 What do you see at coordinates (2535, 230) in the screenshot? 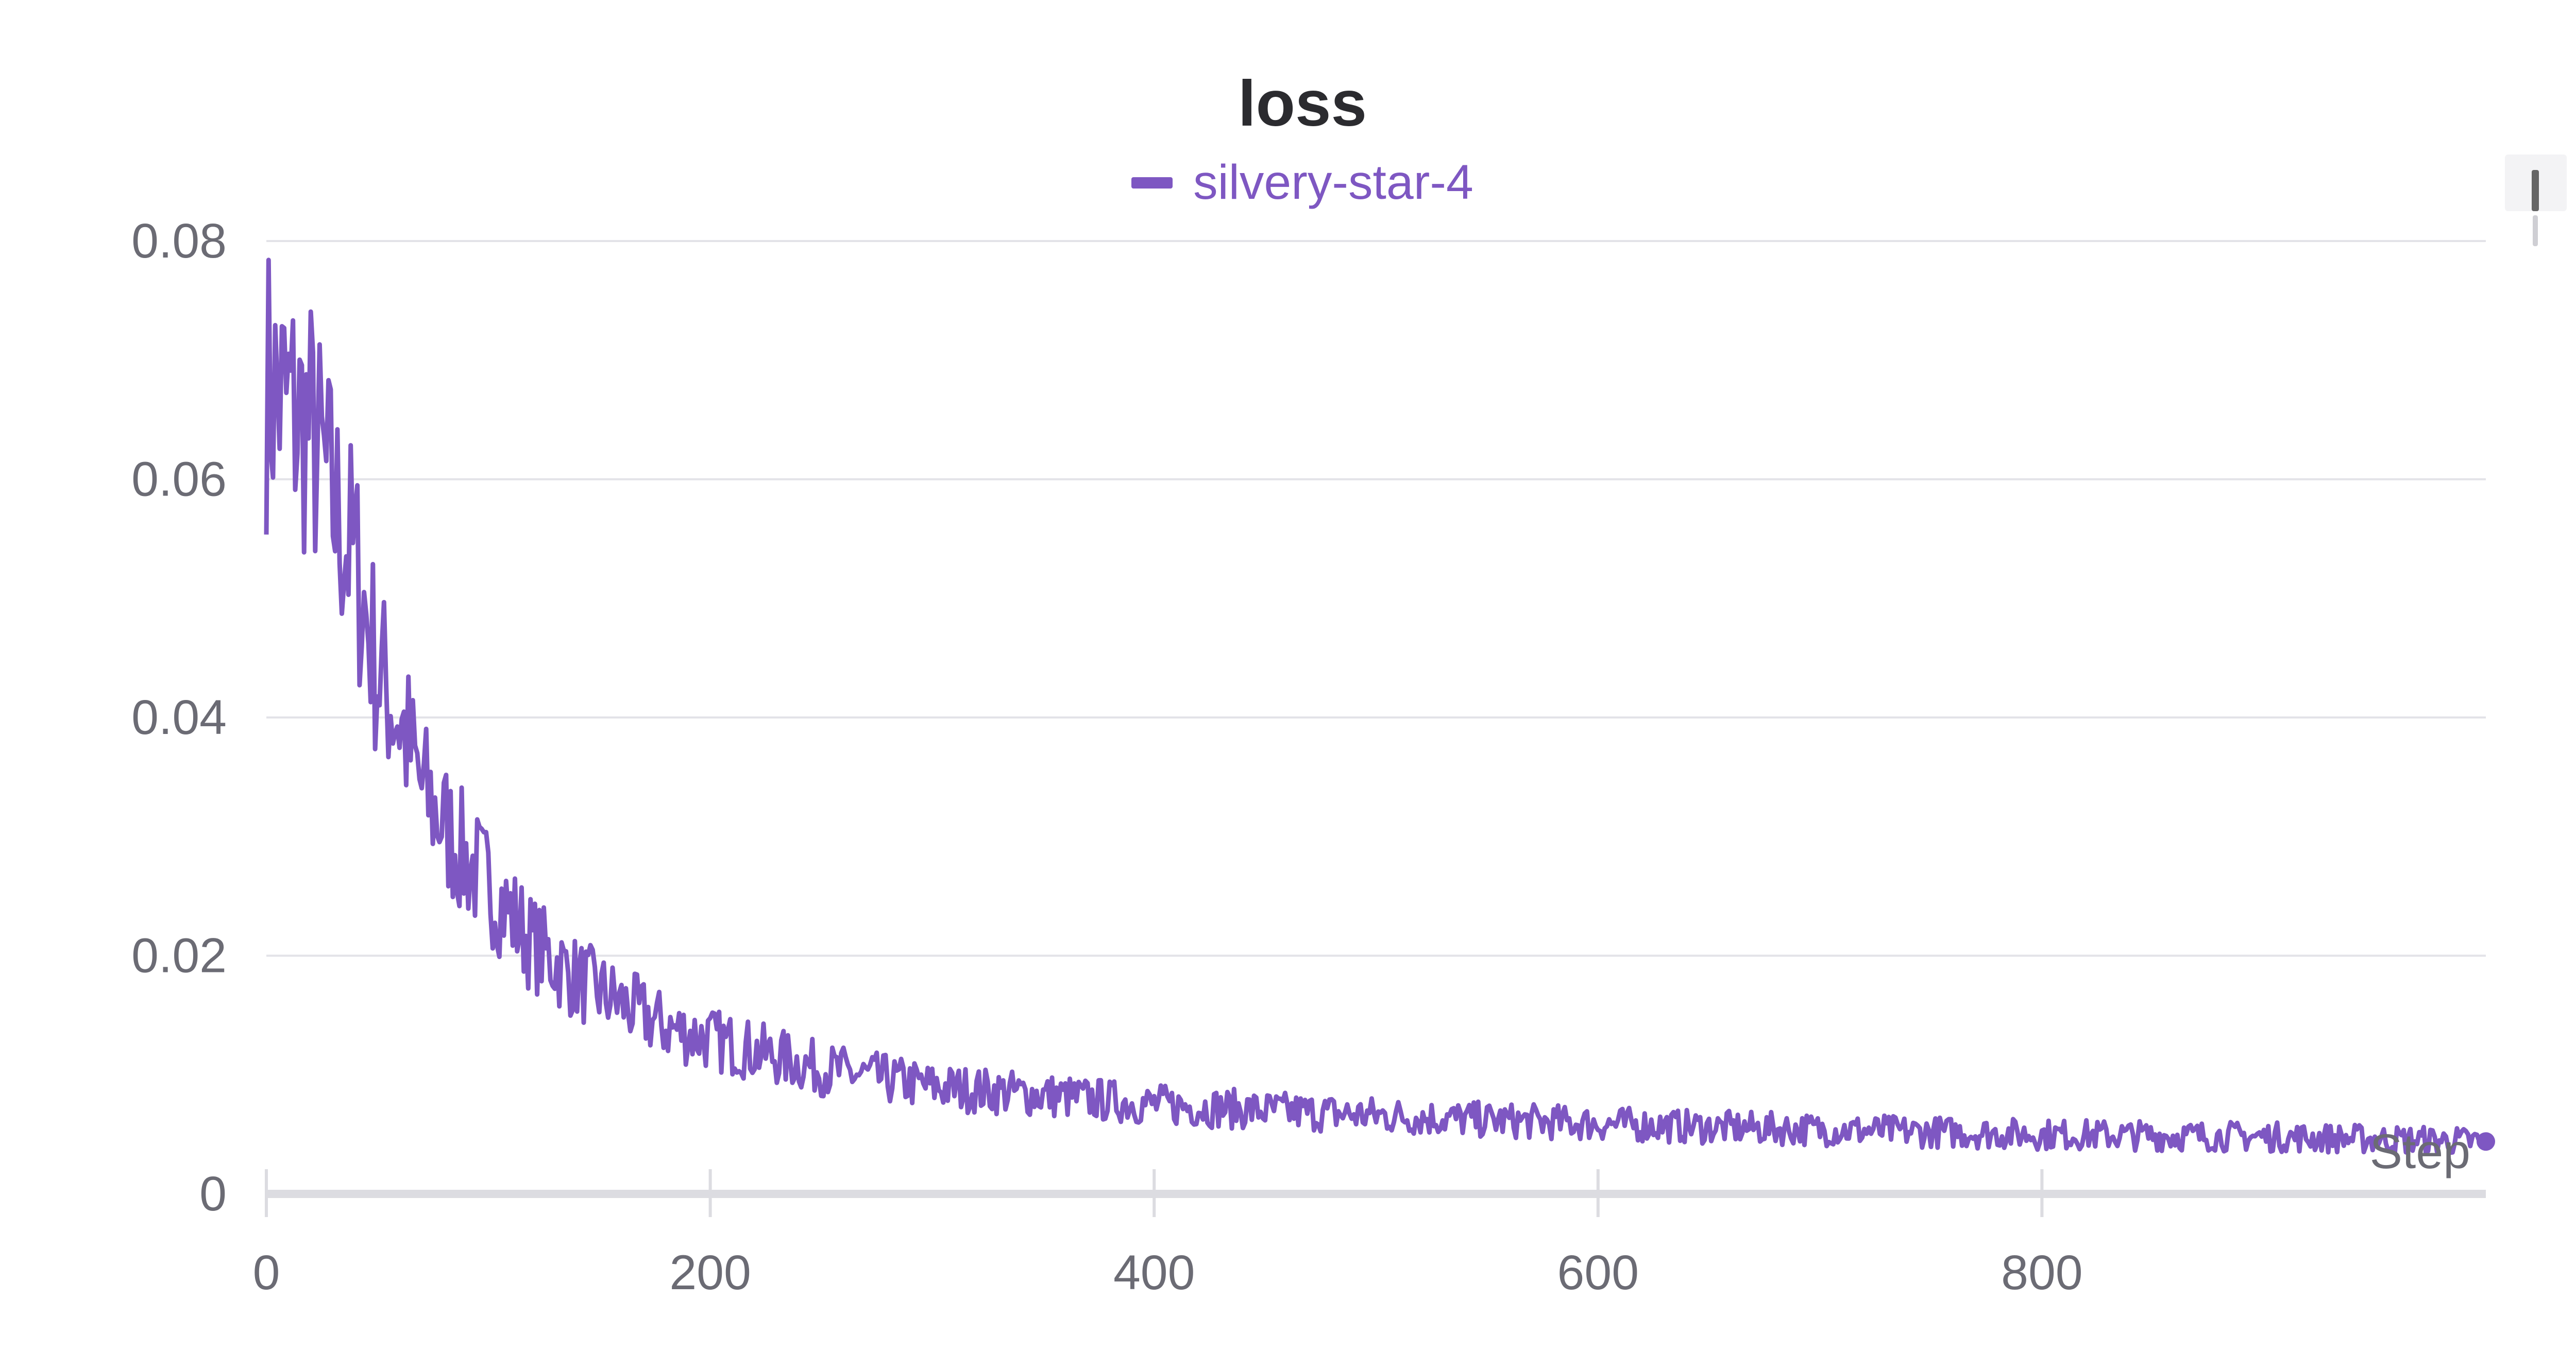
I see `scroll-track` at bounding box center [2535, 230].